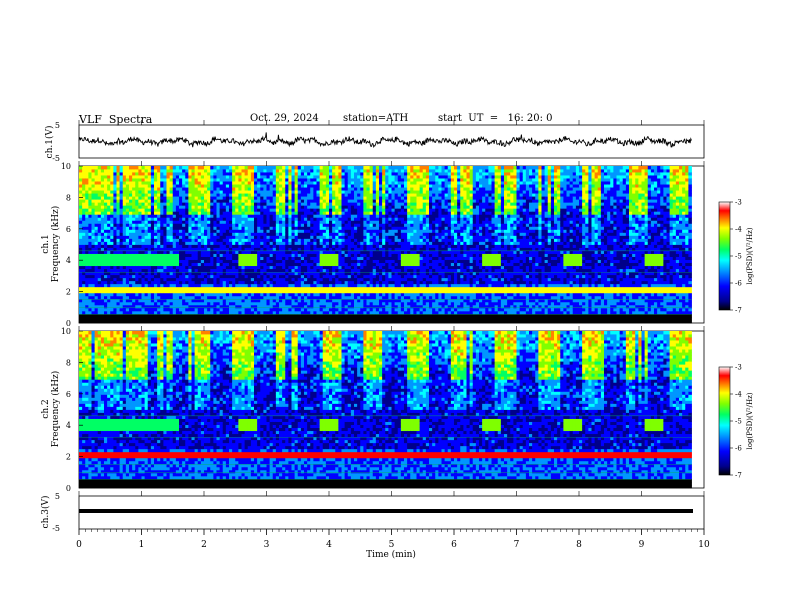  What do you see at coordinates (55, 409) in the screenshot?
I see `ch2-frequency-label: Frequency (kHz)` at bounding box center [55, 409].